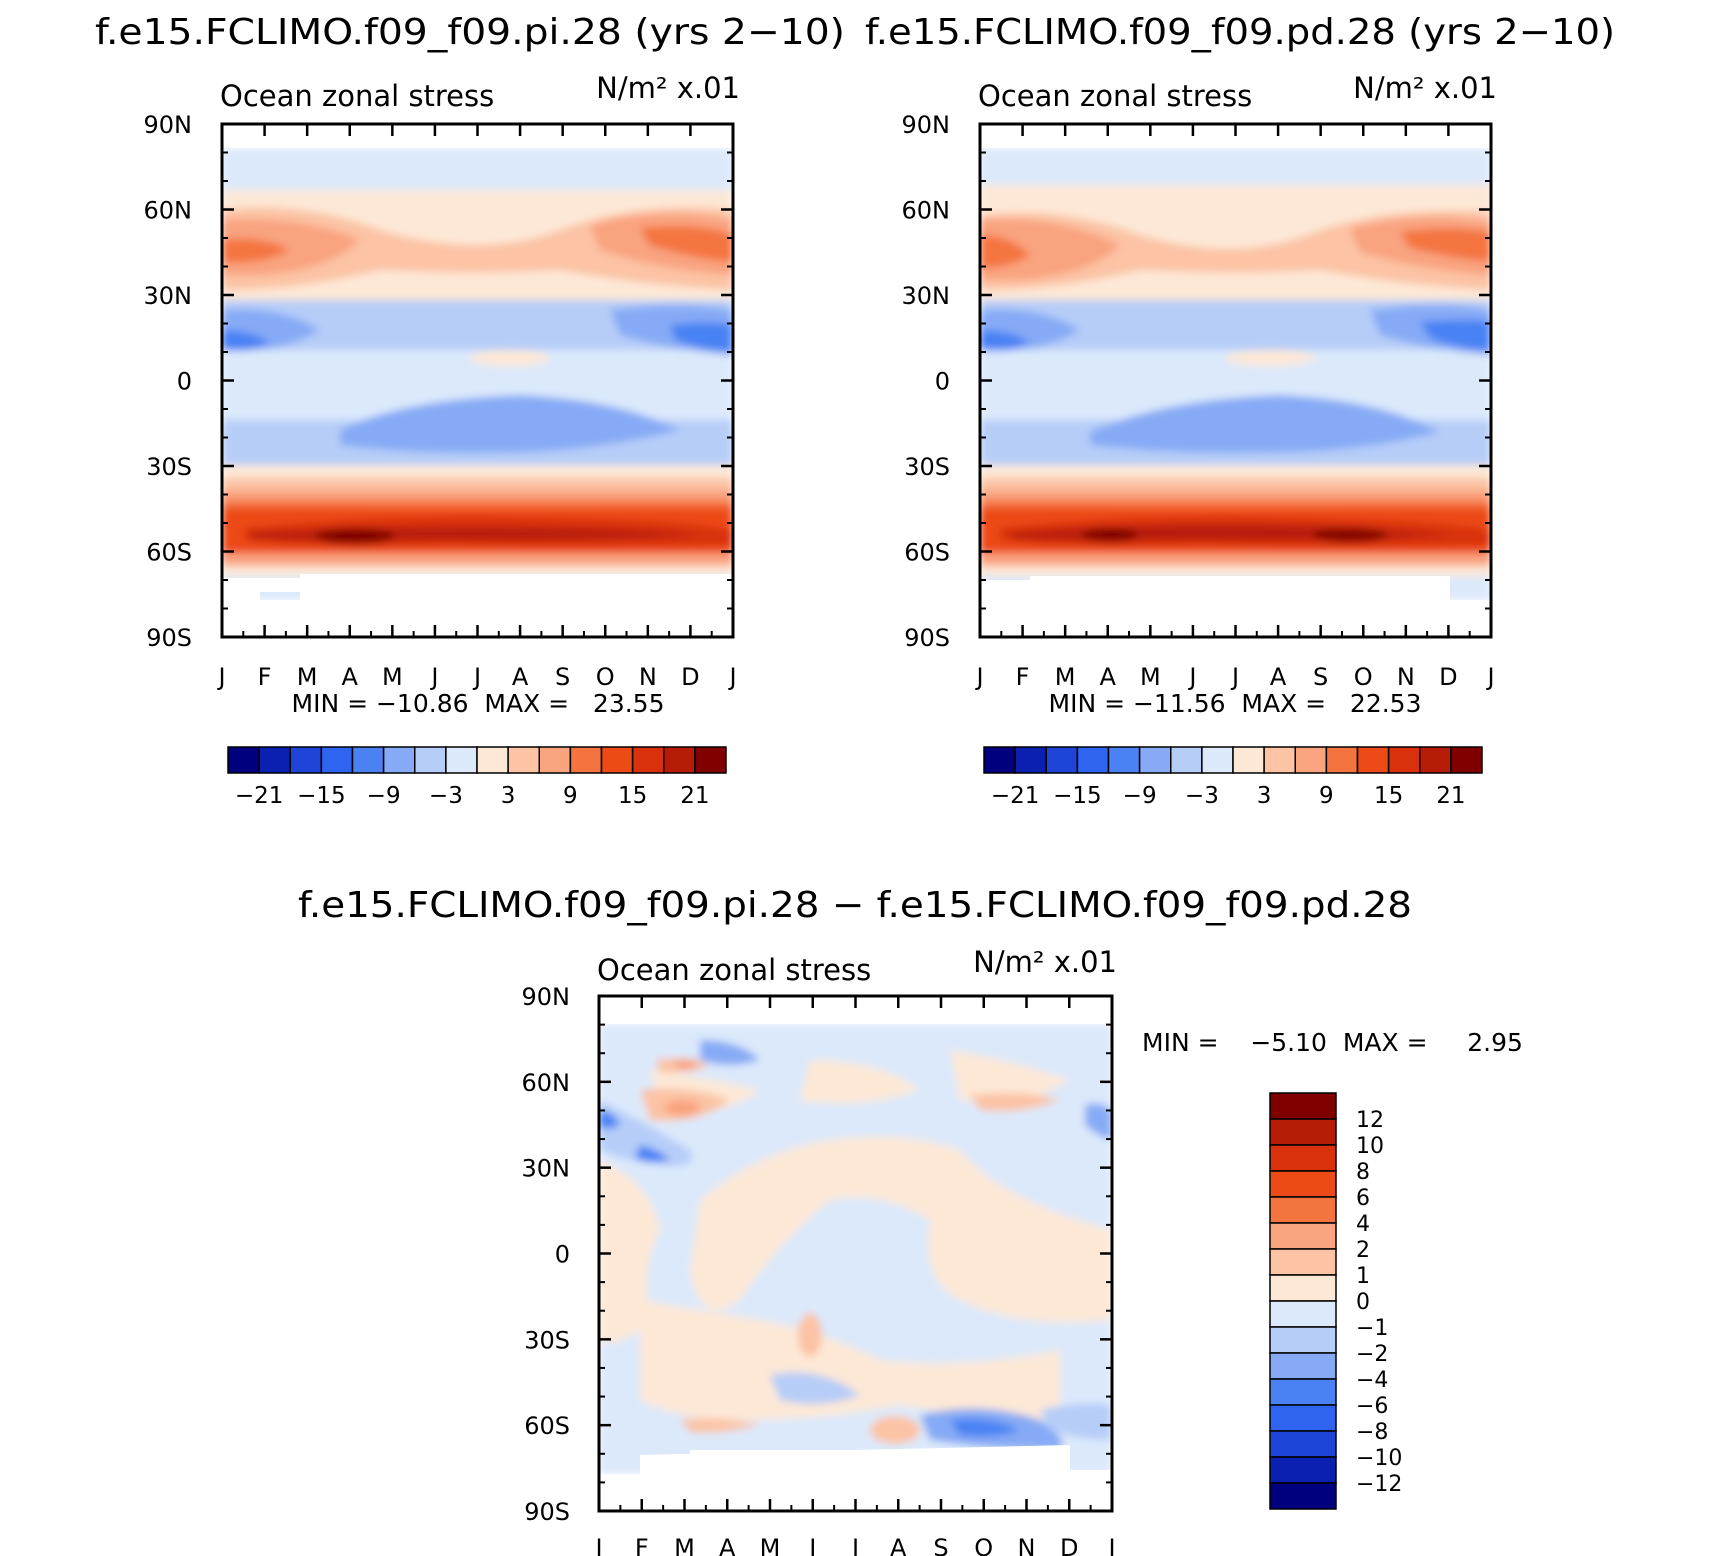 The image size is (1710, 1556). I want to click on panel-pi-y-ticks: 90N 60N 30N 0 30S 60S 90S, so click(438, 381).